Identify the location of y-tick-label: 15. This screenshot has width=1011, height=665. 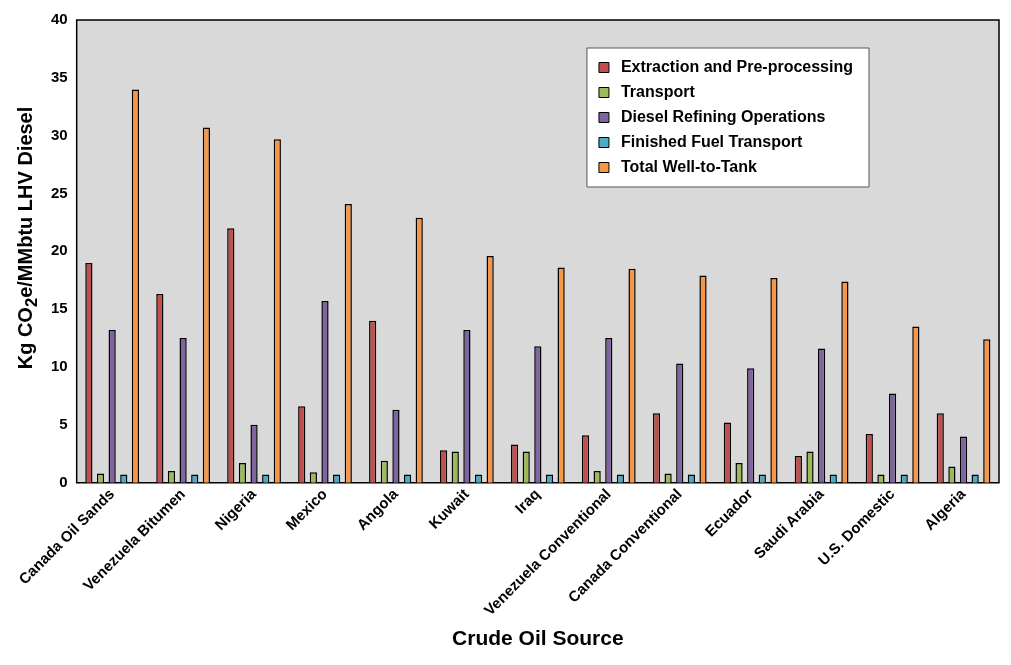
(59, 308).